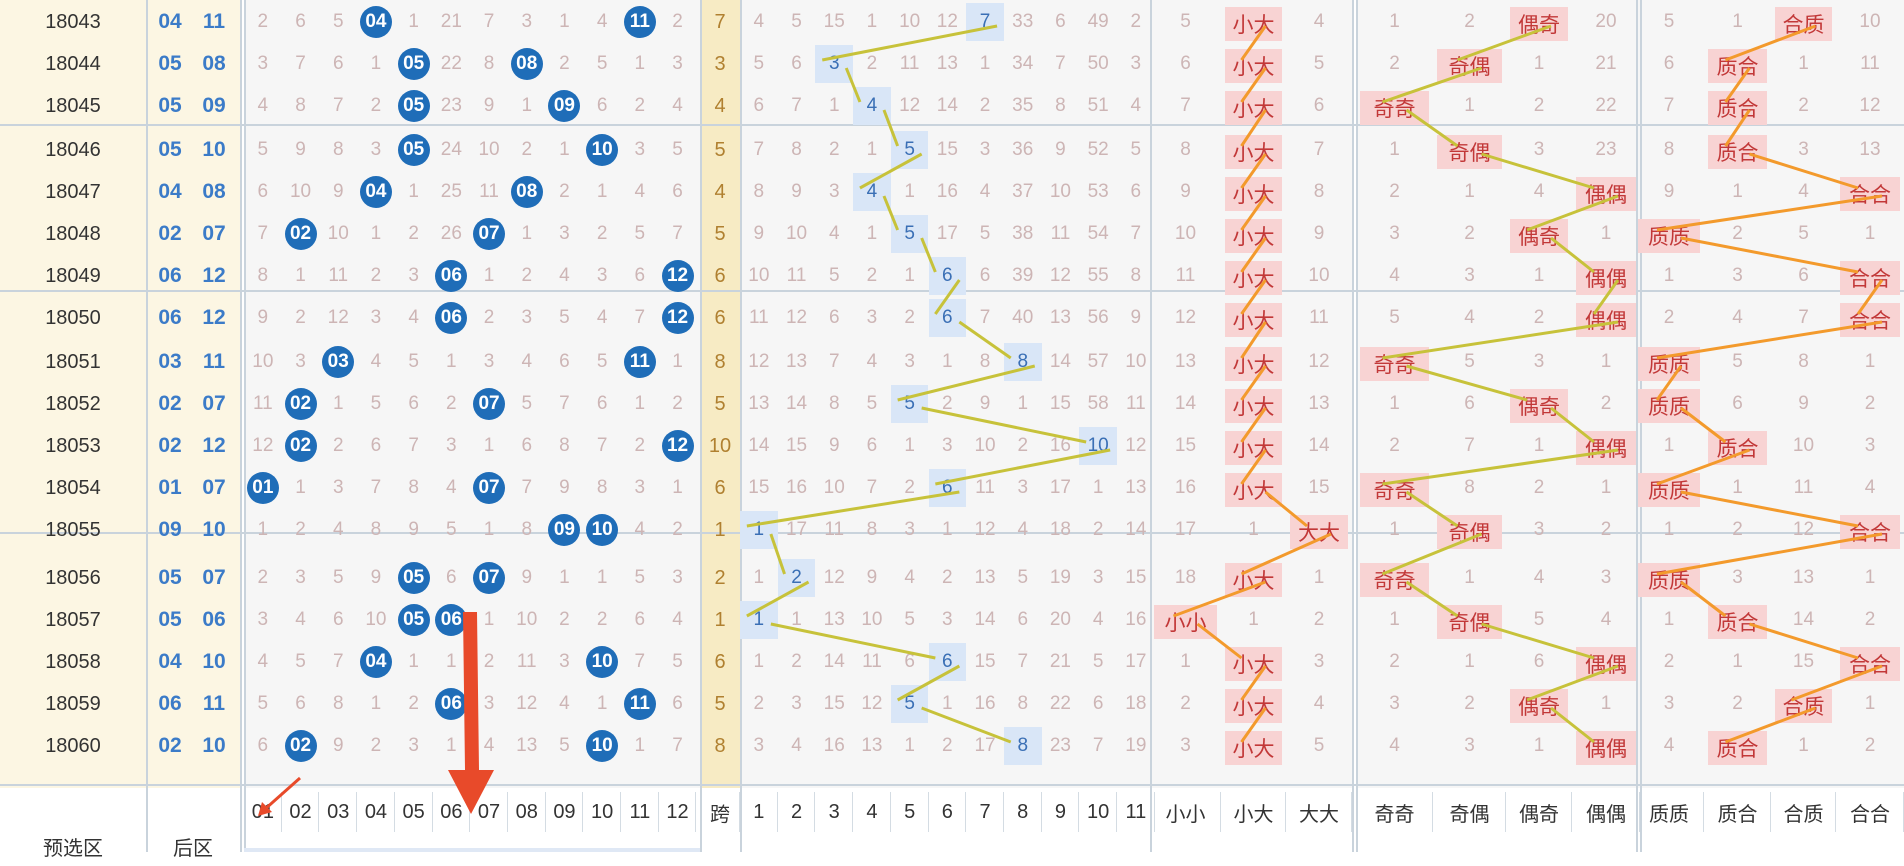 This screenshot has height=866, width=1904. Describe the element at coordinates (720, 814) in the screenshot. I see `span-header: 跨` at that location.